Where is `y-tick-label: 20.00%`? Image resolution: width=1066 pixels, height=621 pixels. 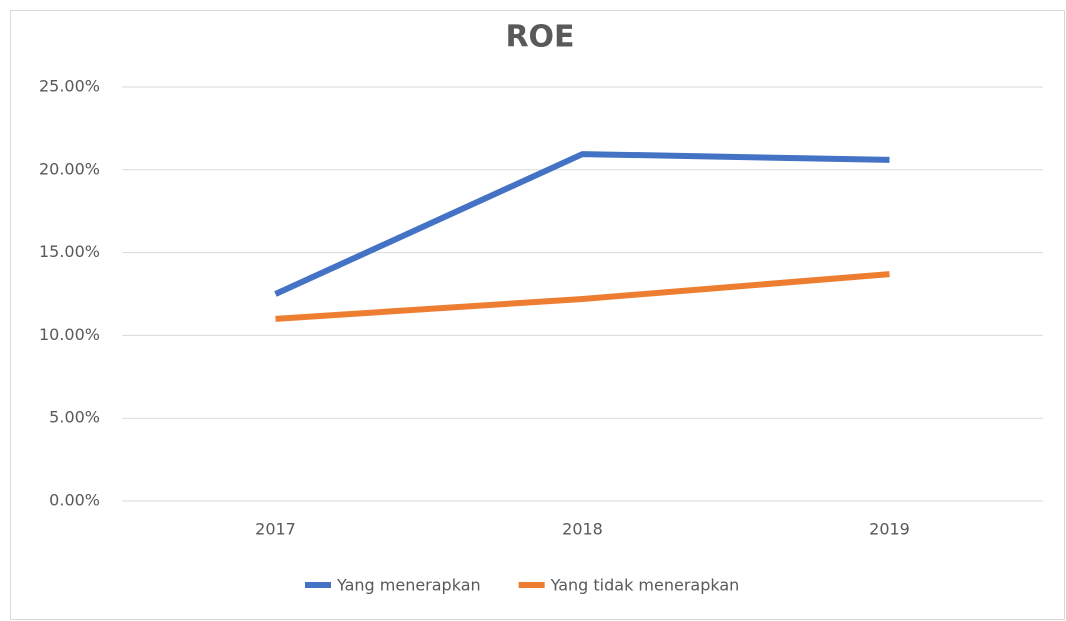 y-tick-label: 20.00% is located at coordinates (69, 168).